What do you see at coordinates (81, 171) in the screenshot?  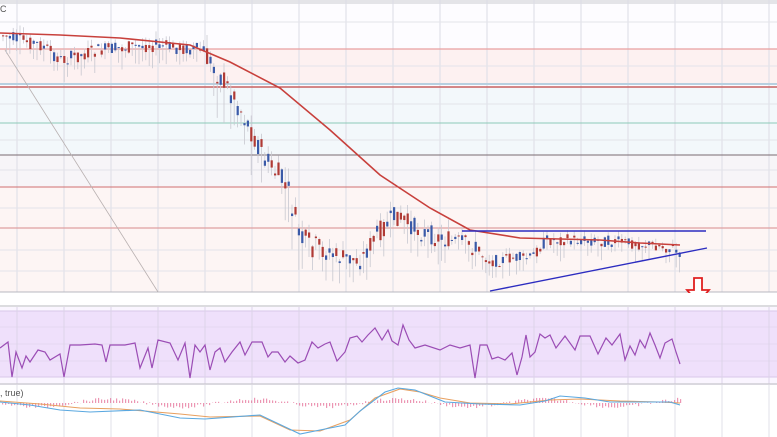 I see `diagonal-trendline` at bounding box center [81, 171].